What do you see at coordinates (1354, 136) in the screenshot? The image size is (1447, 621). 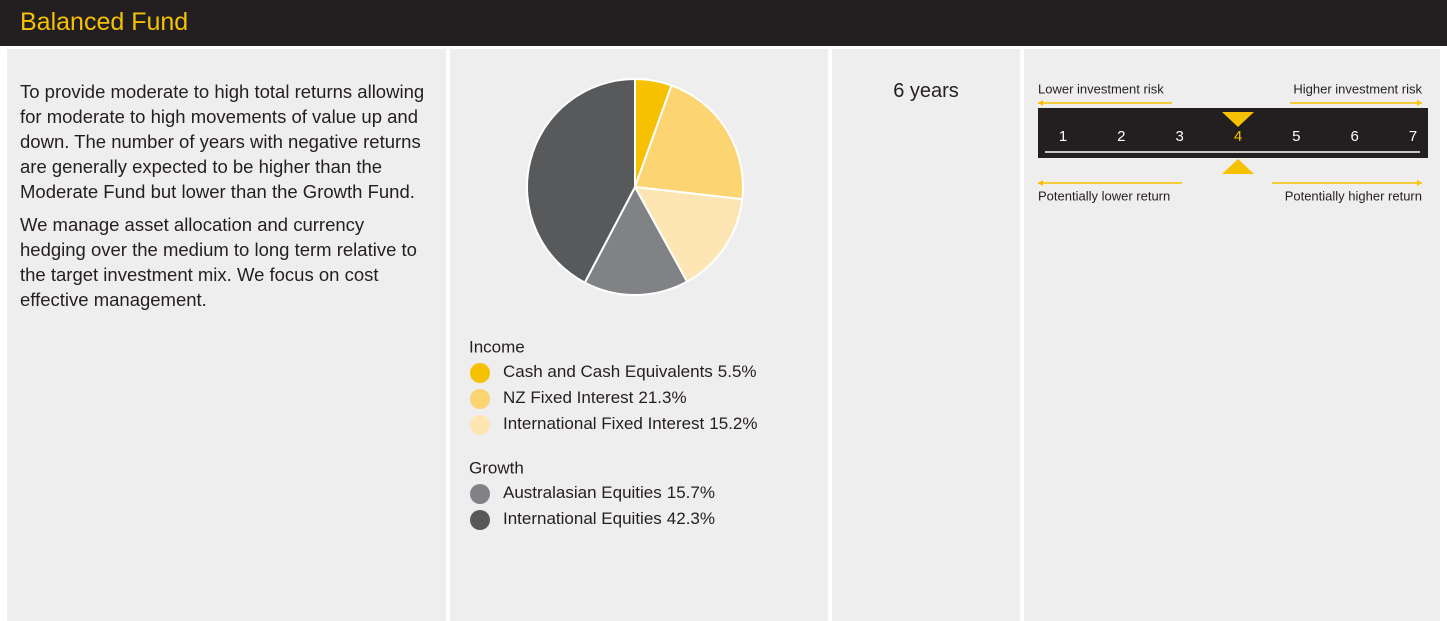 I see `risk-level: 6` at bounding box center [1354, 136].